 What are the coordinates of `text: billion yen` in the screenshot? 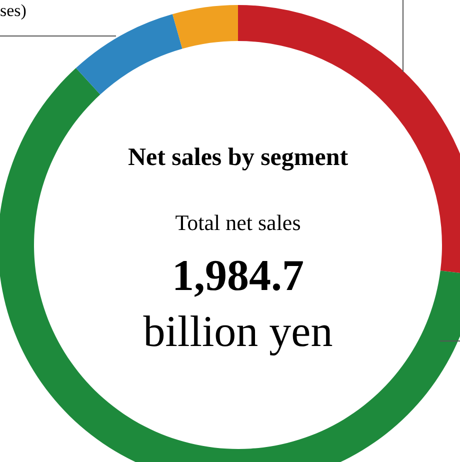 It's located at (238, 331).